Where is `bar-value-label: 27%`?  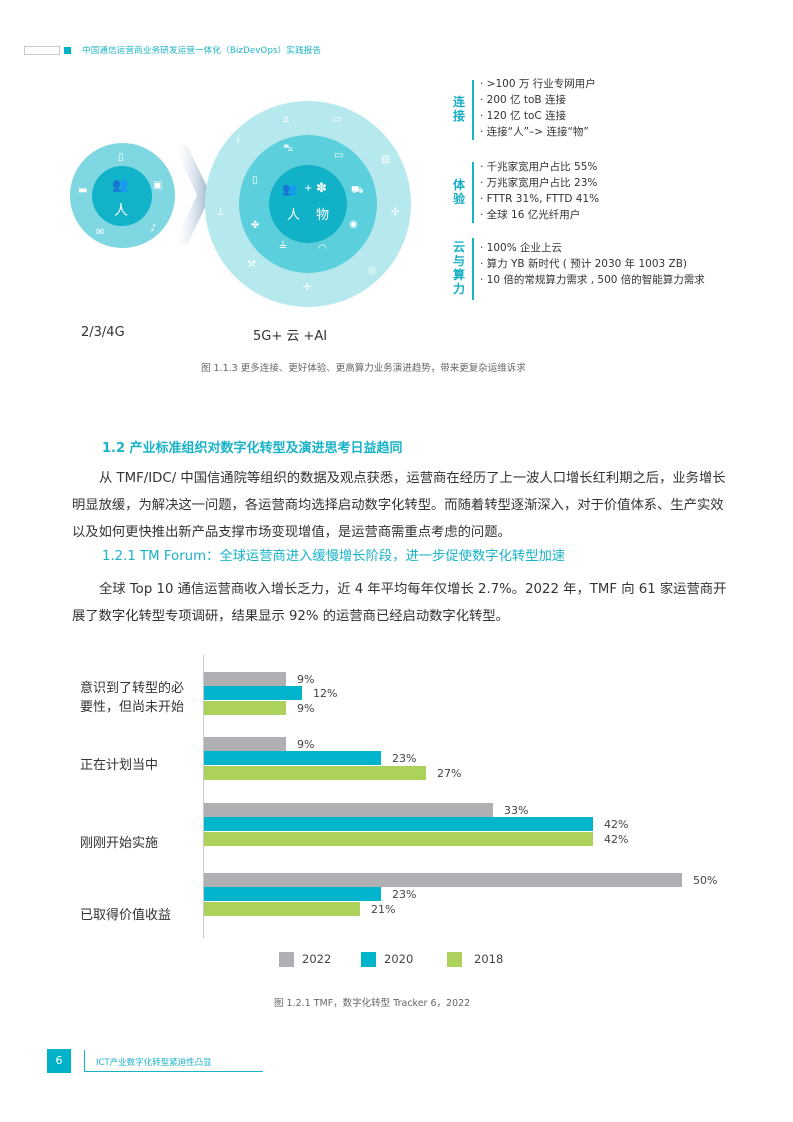
bar-value-label: 27% is located at coordinates (449, 773).